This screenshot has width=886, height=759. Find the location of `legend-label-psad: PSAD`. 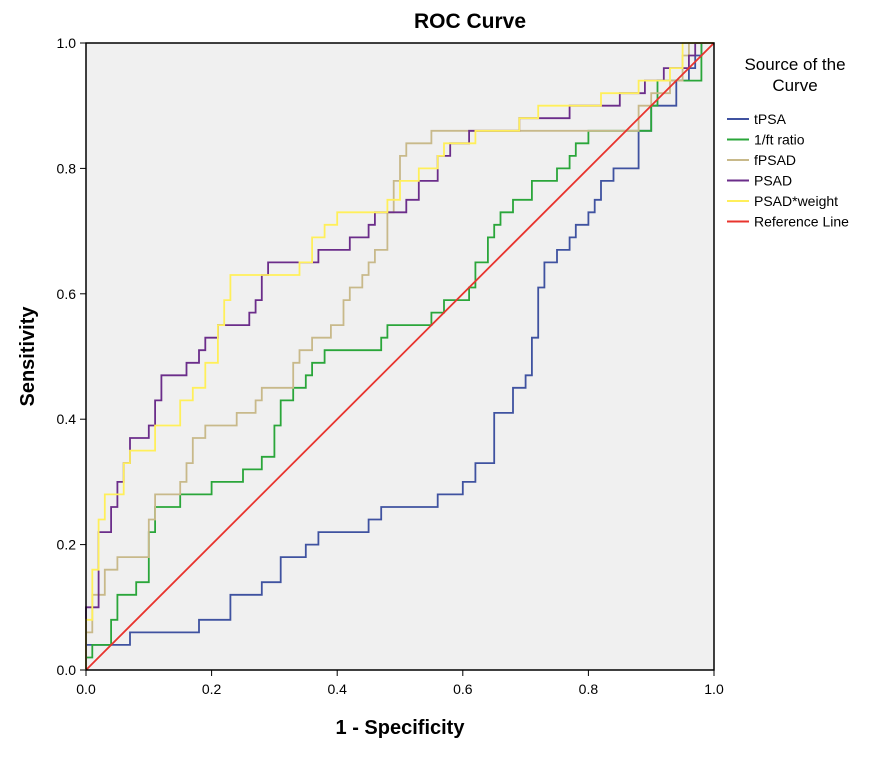

legend-label-psad: PSAD is located at coordinates (773, 181).